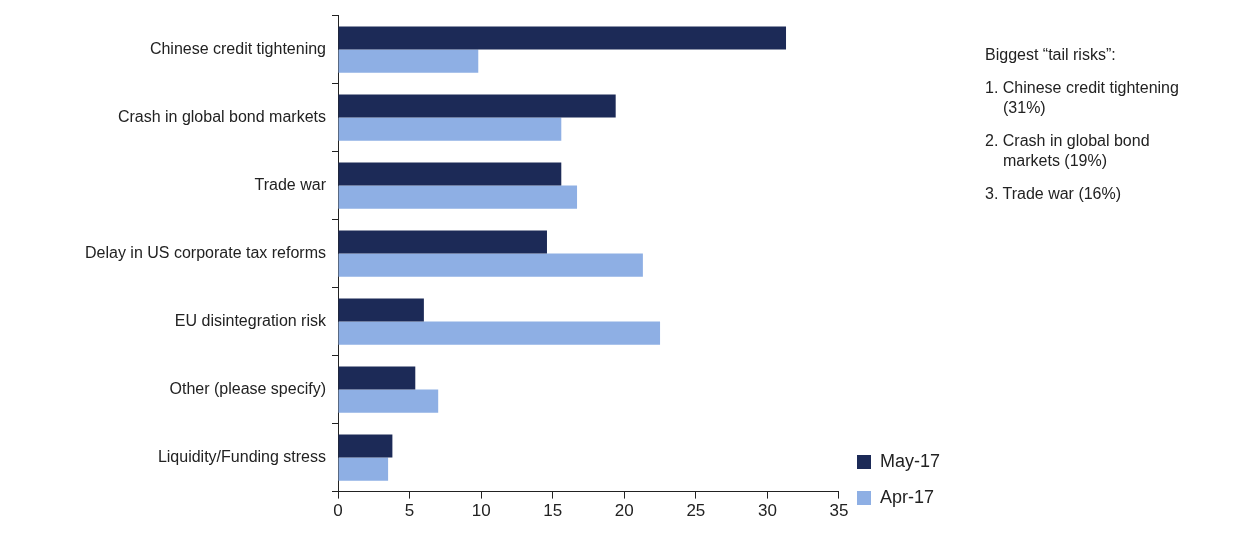 This screenshot has width=1235, height=535. Describe the element at coordinates (910, 460) in the screenshot. I see `legend-label: May-17` at that location.